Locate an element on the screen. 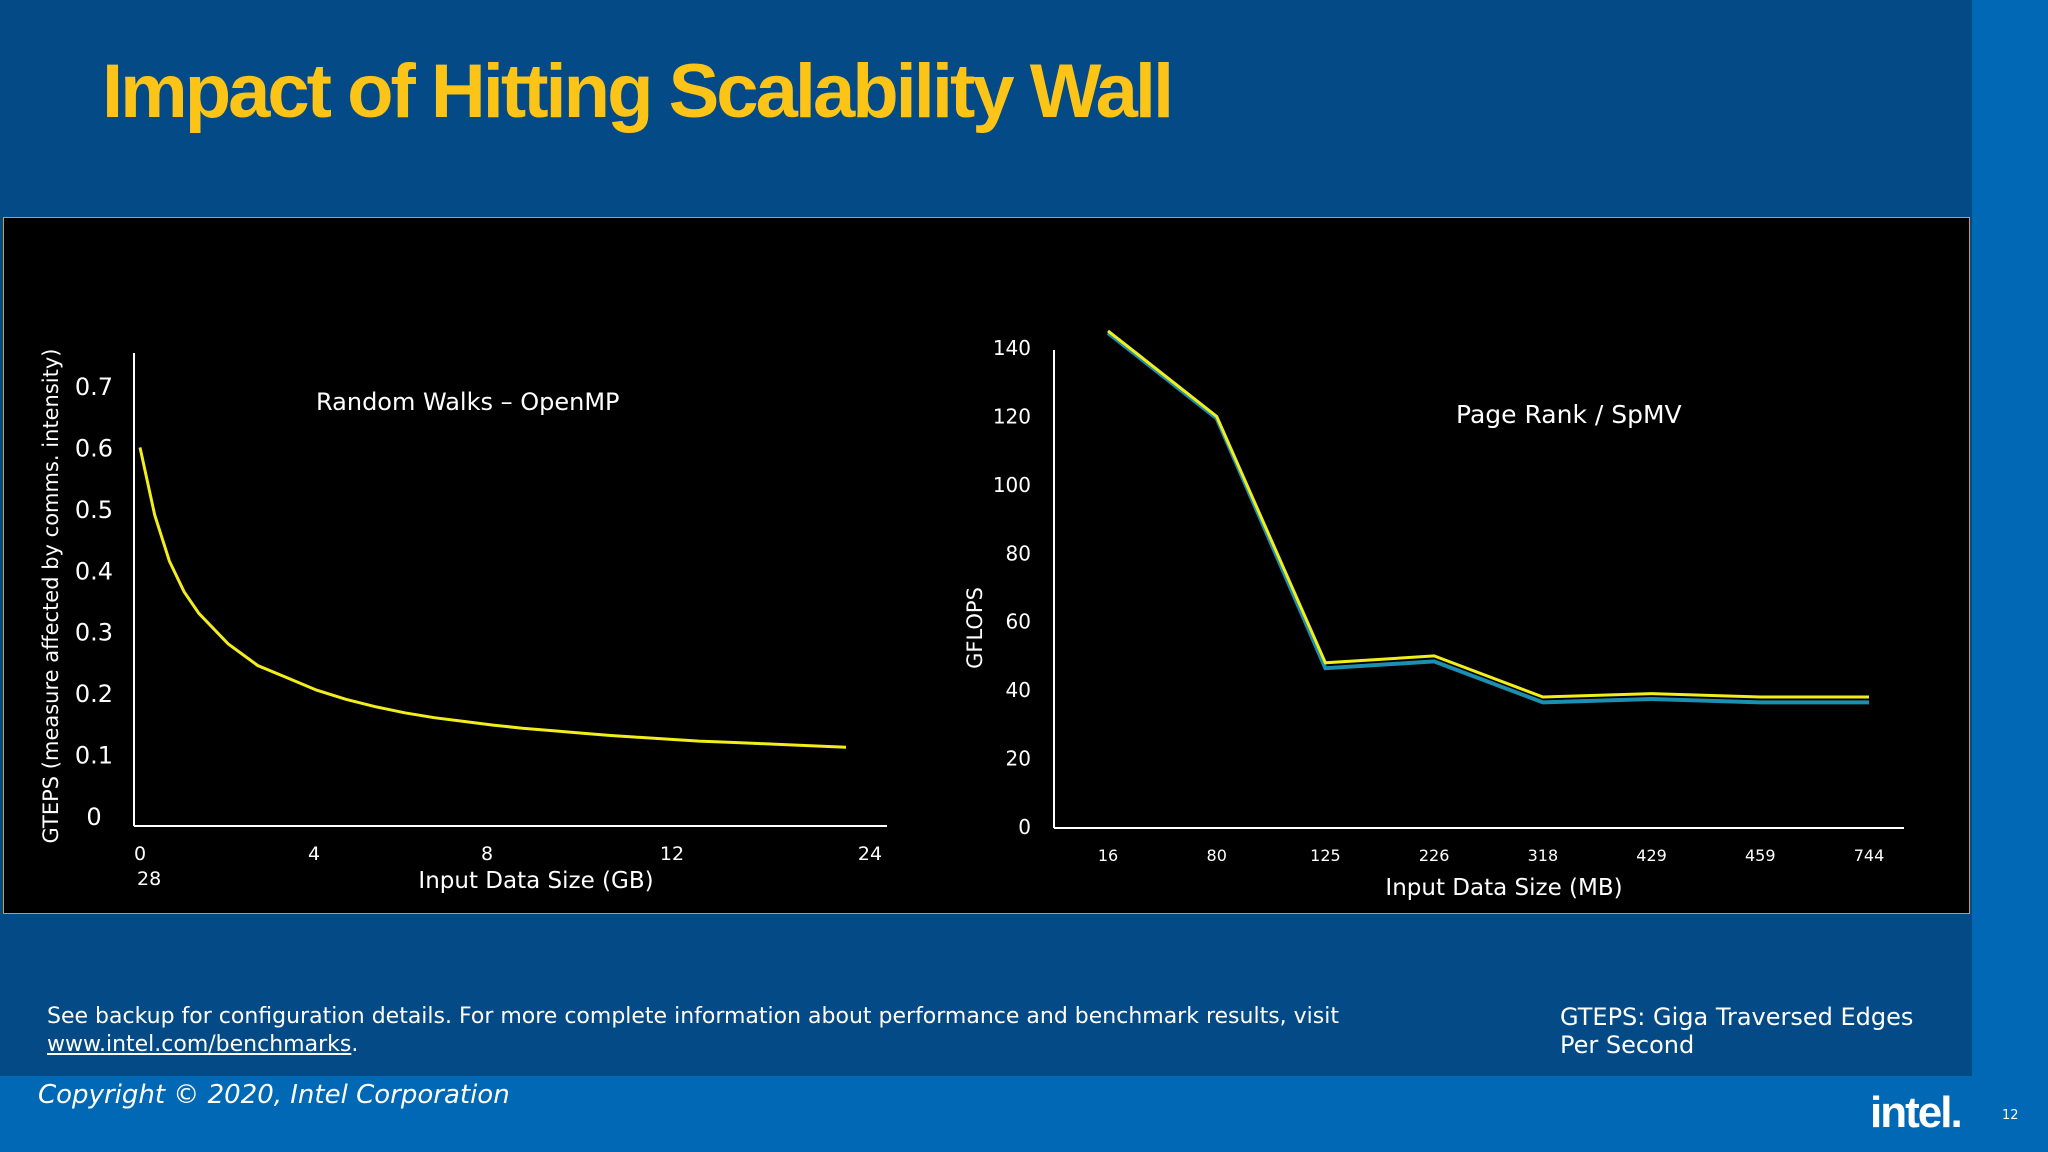 The height and width of the screenshot is (1152, 2048). chart2-x-tick: 226 is located at coordinates (1434, 855).